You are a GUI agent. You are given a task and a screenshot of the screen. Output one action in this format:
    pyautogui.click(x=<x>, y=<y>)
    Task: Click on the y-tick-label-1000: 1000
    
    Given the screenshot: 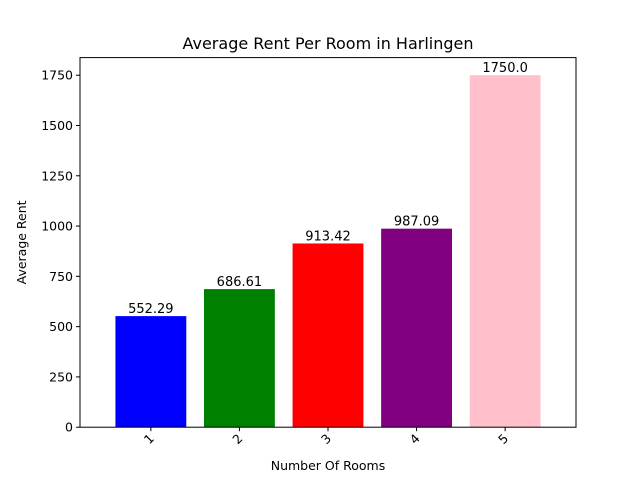 What is the action you would take?
    pyautogui.click(x=57, y=226)
    